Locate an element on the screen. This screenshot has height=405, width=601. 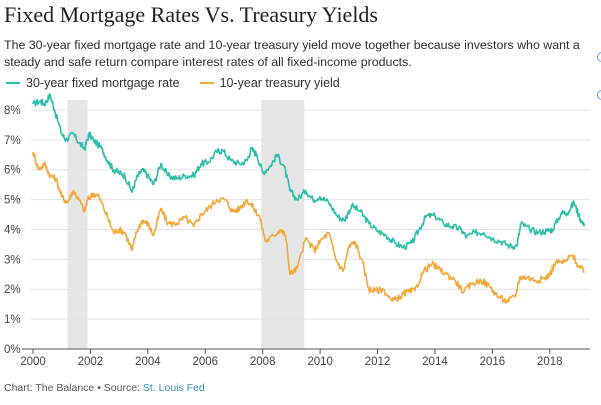
legend-item-treasury: 10-year treasury yield is located at coordinates (269, 83).